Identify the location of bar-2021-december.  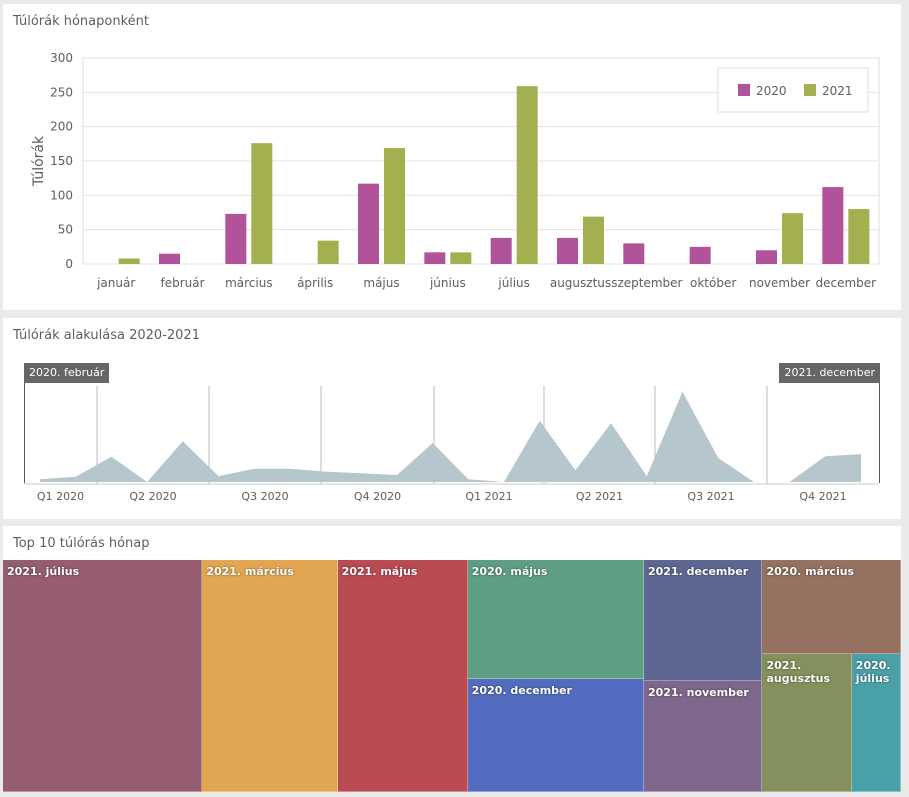
(859, 236).